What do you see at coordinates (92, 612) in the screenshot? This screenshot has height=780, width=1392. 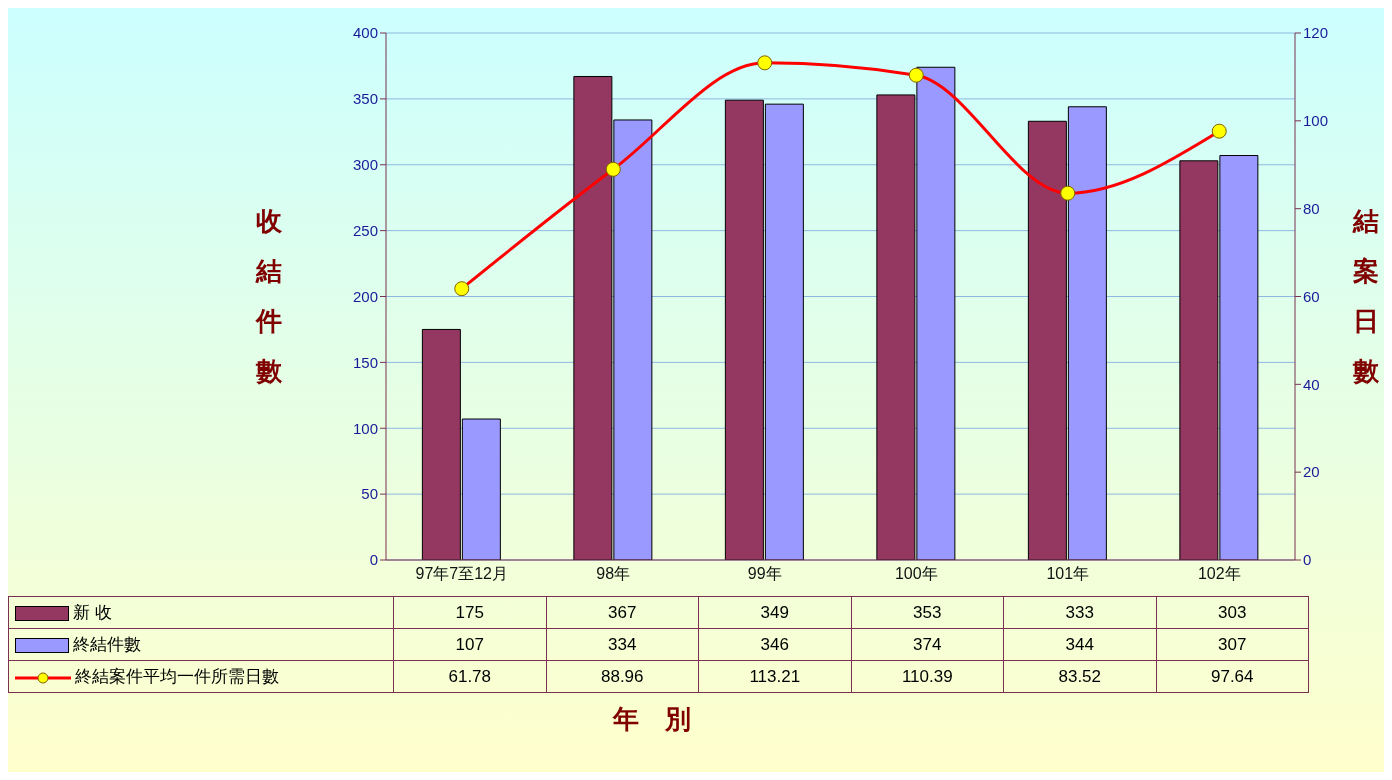 I see `legend-label: 新 收` at bounding box center [92, 612].